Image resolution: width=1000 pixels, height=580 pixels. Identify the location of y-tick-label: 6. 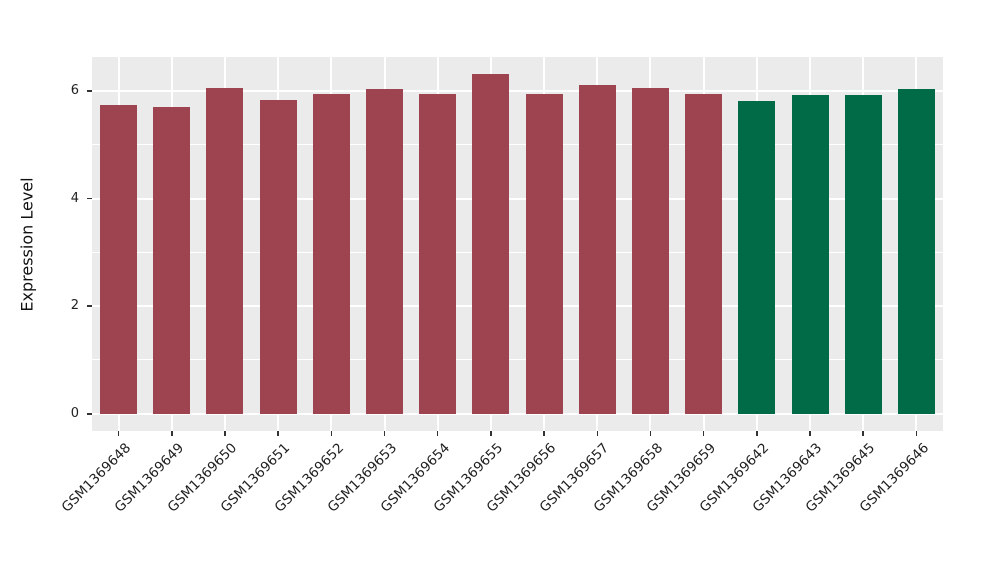
(74, 90).